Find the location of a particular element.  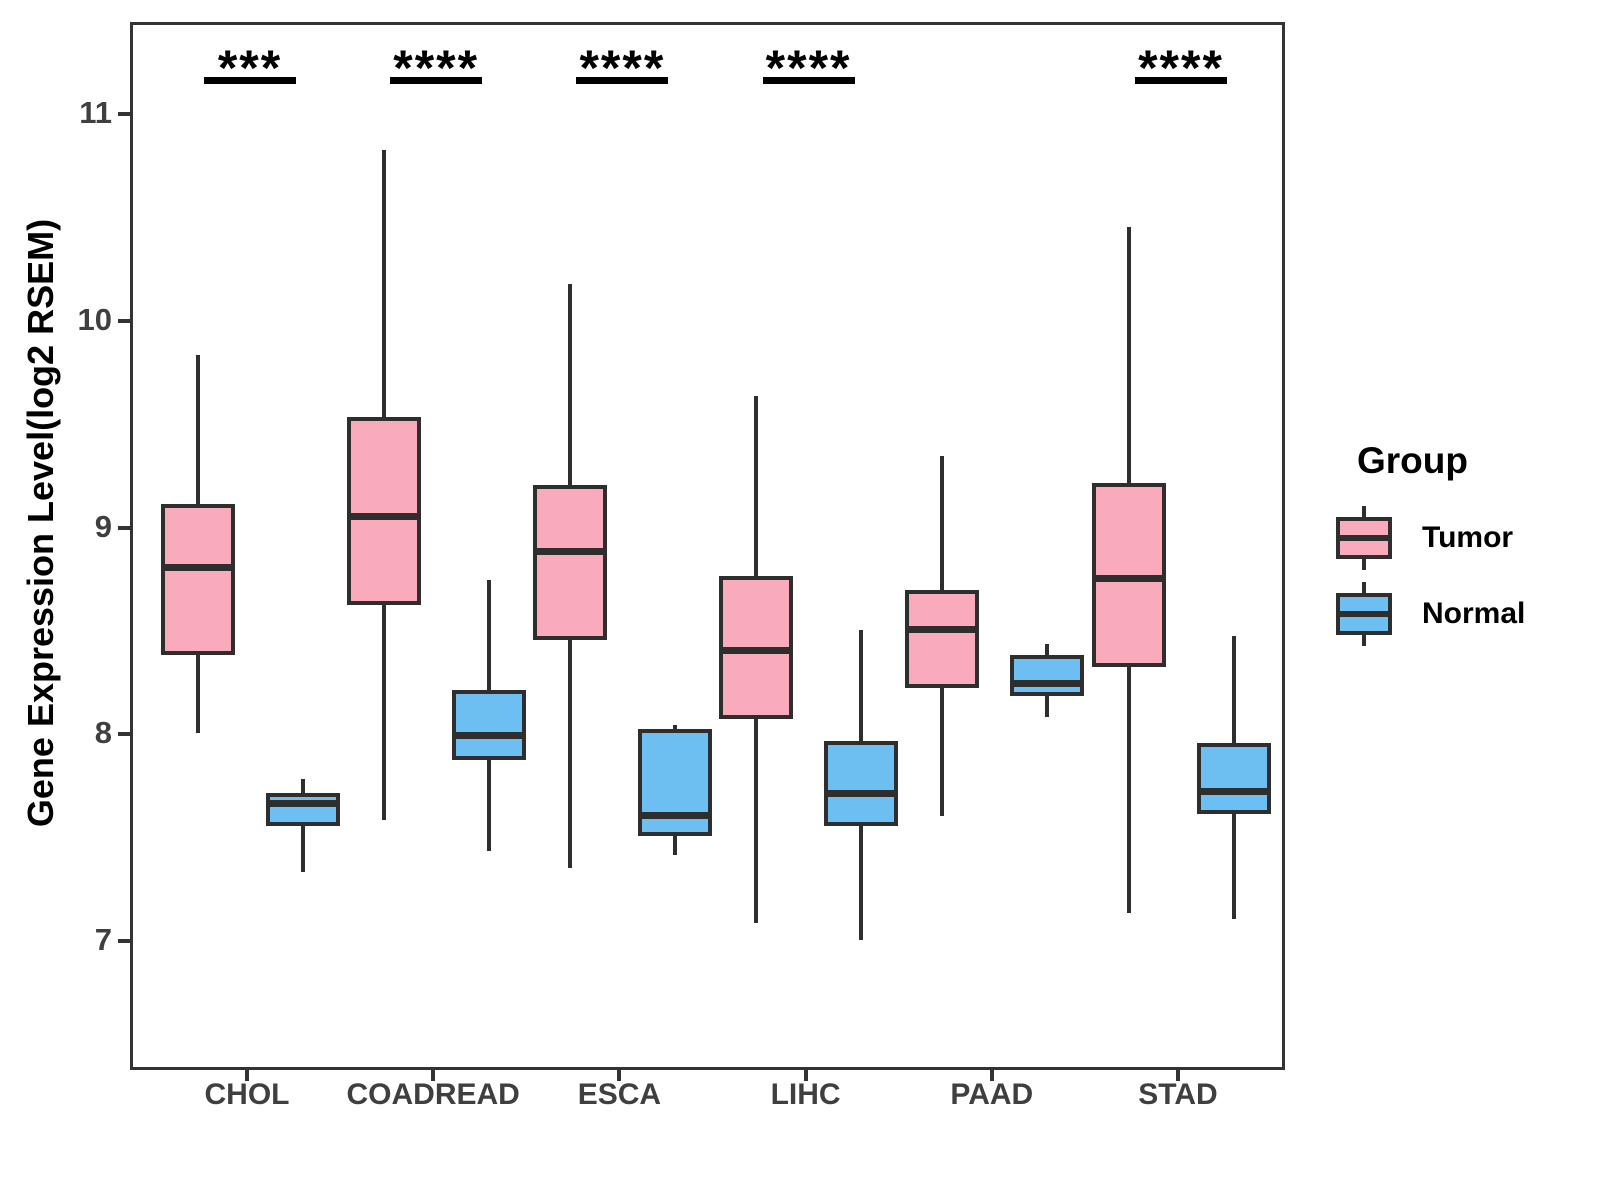

box-ESCA-tumor is located at coordinates (569, 563).